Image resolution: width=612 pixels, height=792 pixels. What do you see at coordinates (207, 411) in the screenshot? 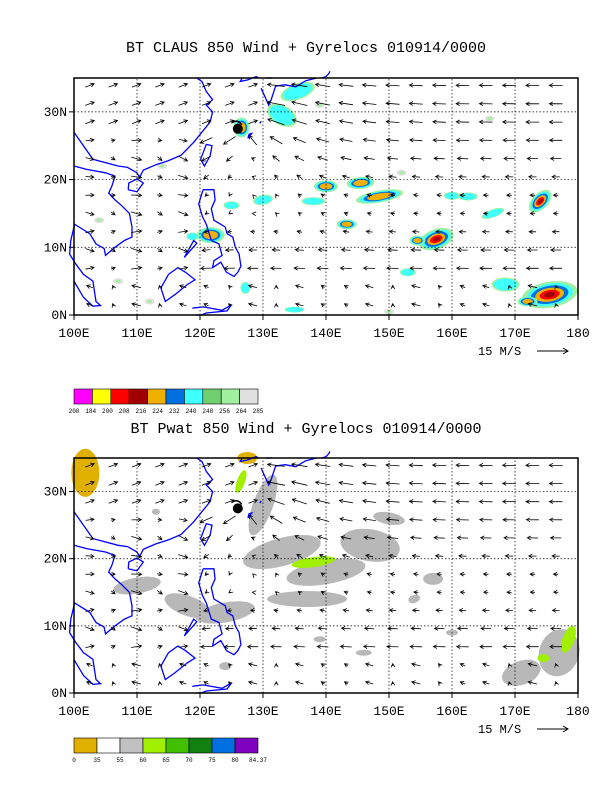
I see `claus-colorbar-label: 248` at bounding box center [207, 411].